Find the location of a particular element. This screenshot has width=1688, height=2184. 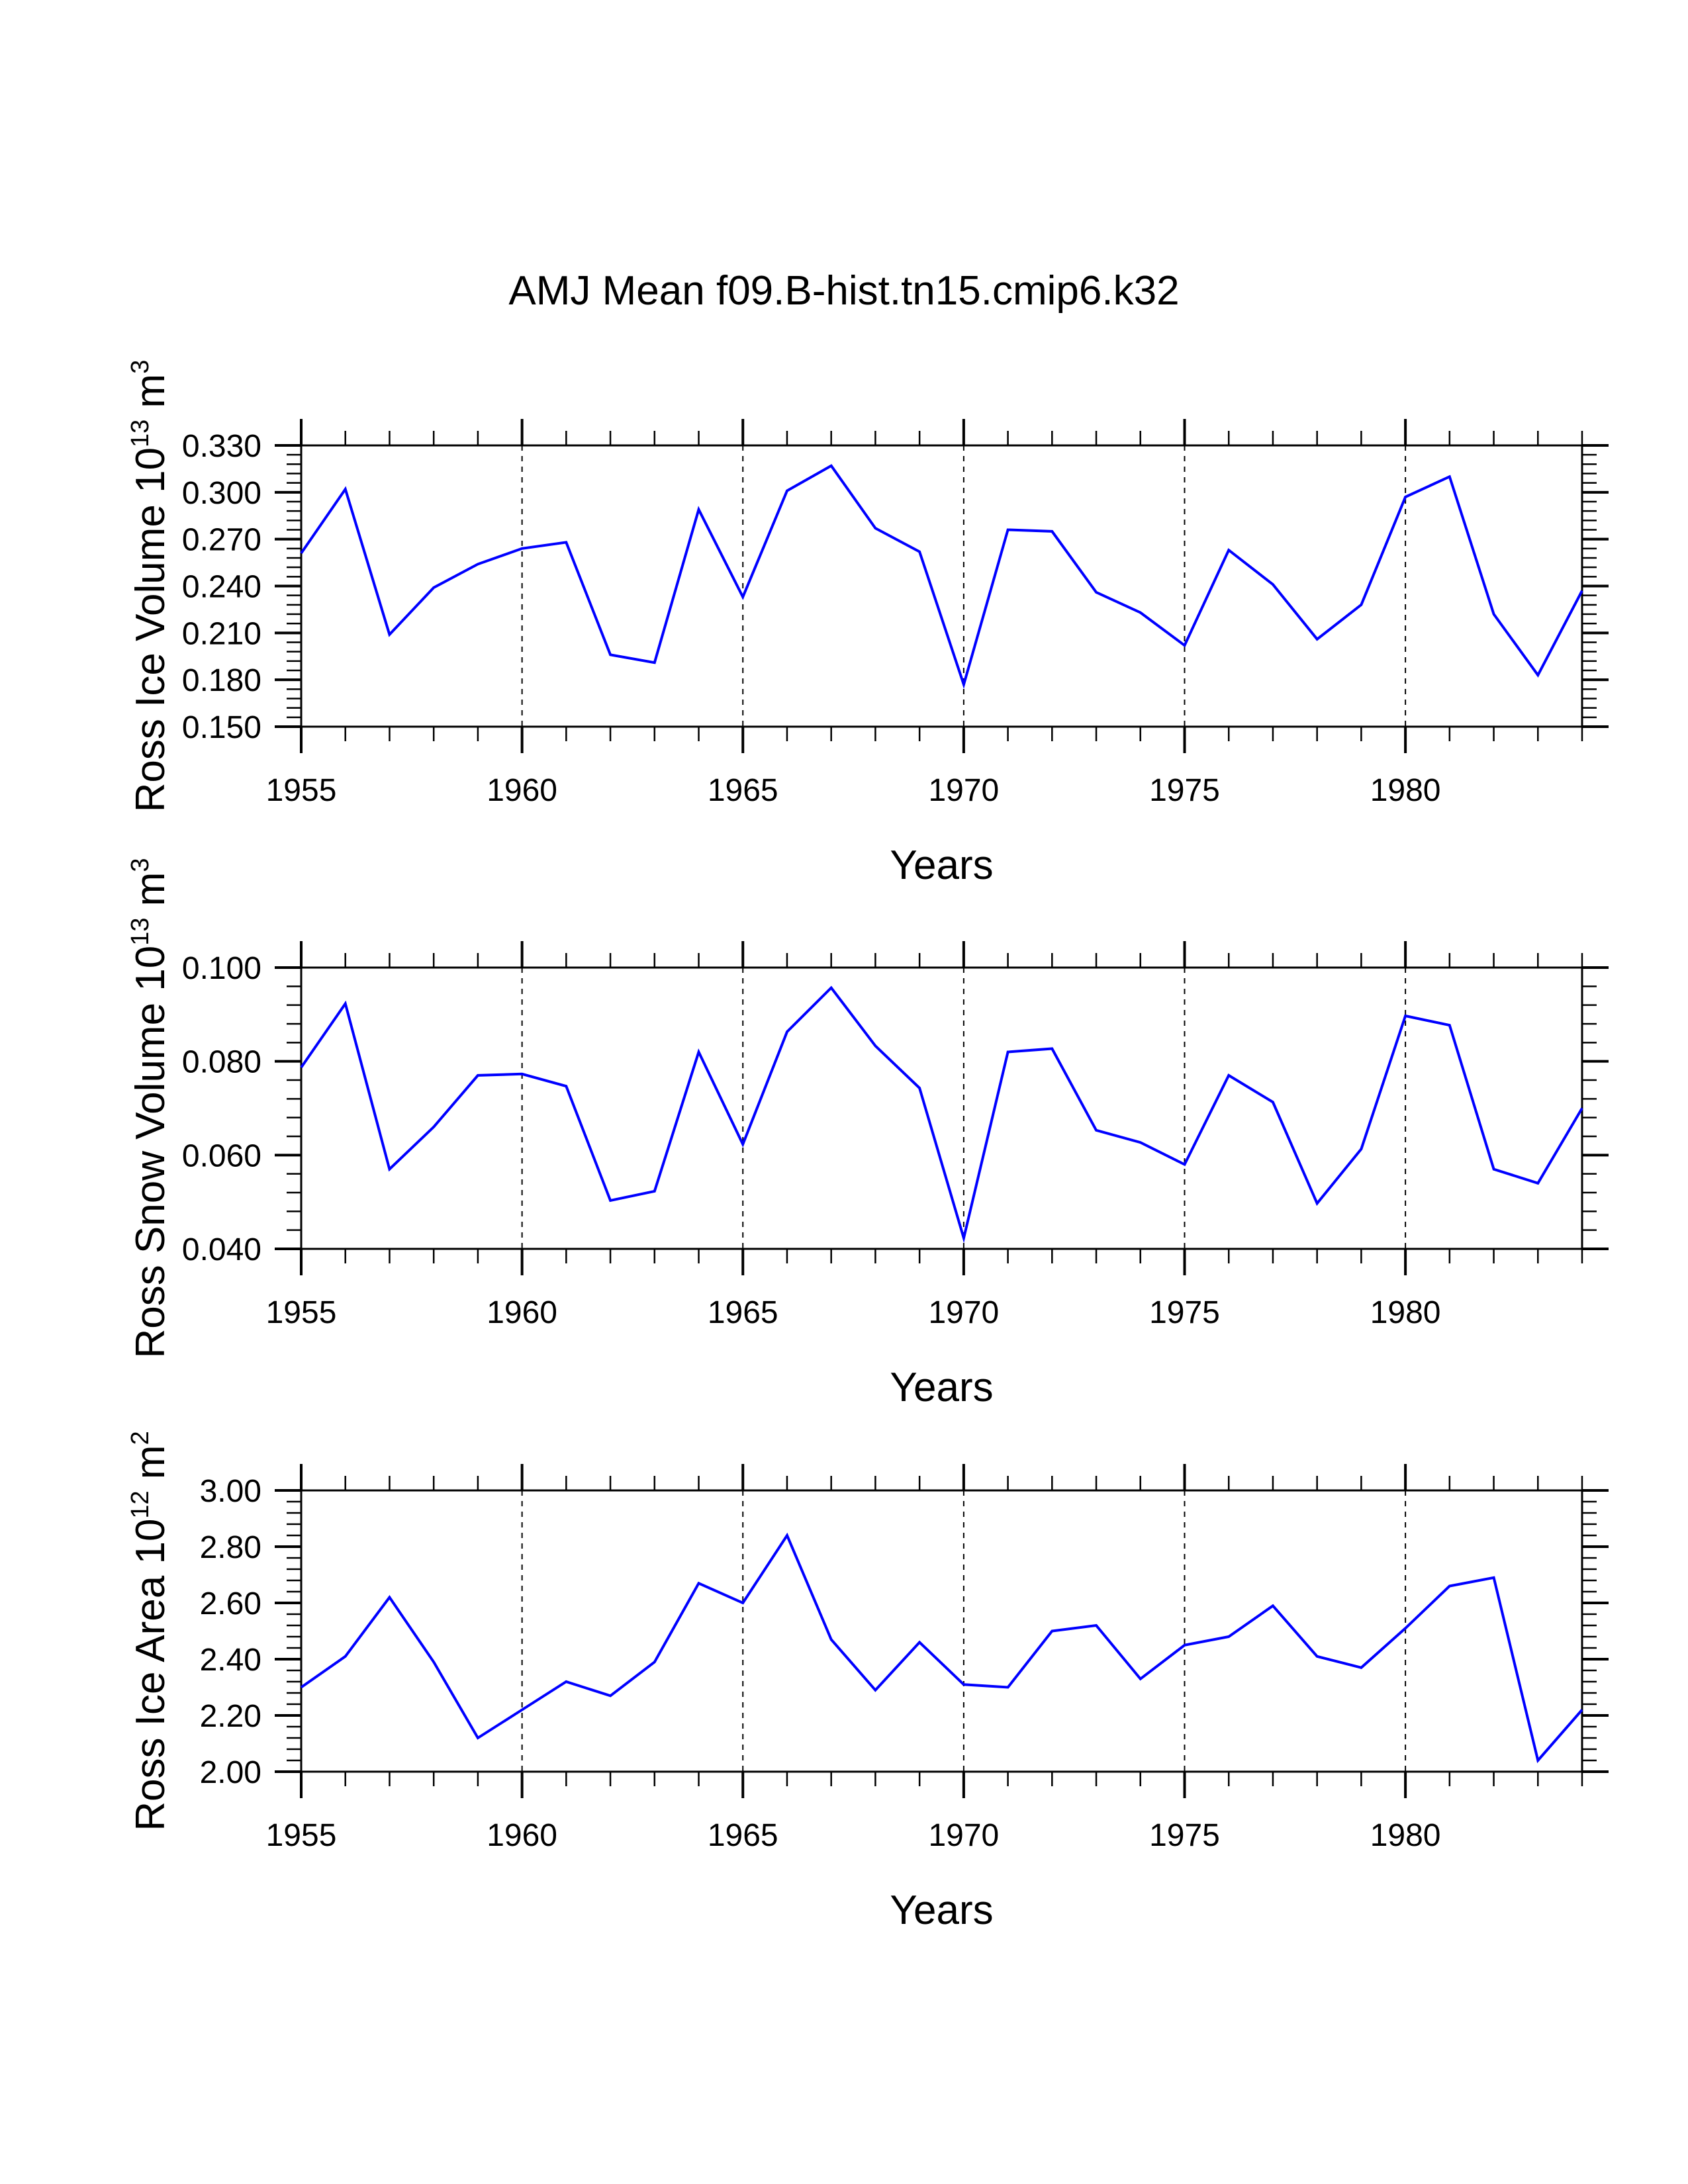

chart-3-x-tick-label: 1965 is located at coordinates (743, 1835).